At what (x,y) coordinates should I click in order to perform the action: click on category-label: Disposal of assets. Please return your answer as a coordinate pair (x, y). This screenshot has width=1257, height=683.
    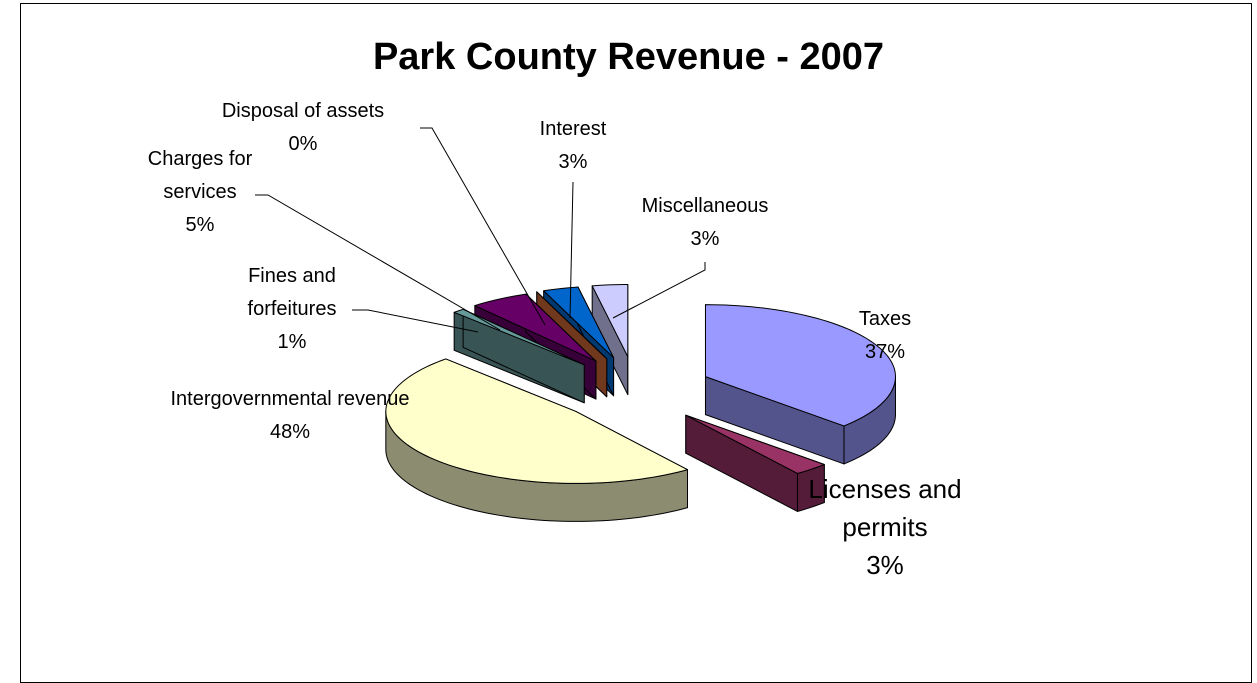
    Looking at the image, I should click on (303, 111).